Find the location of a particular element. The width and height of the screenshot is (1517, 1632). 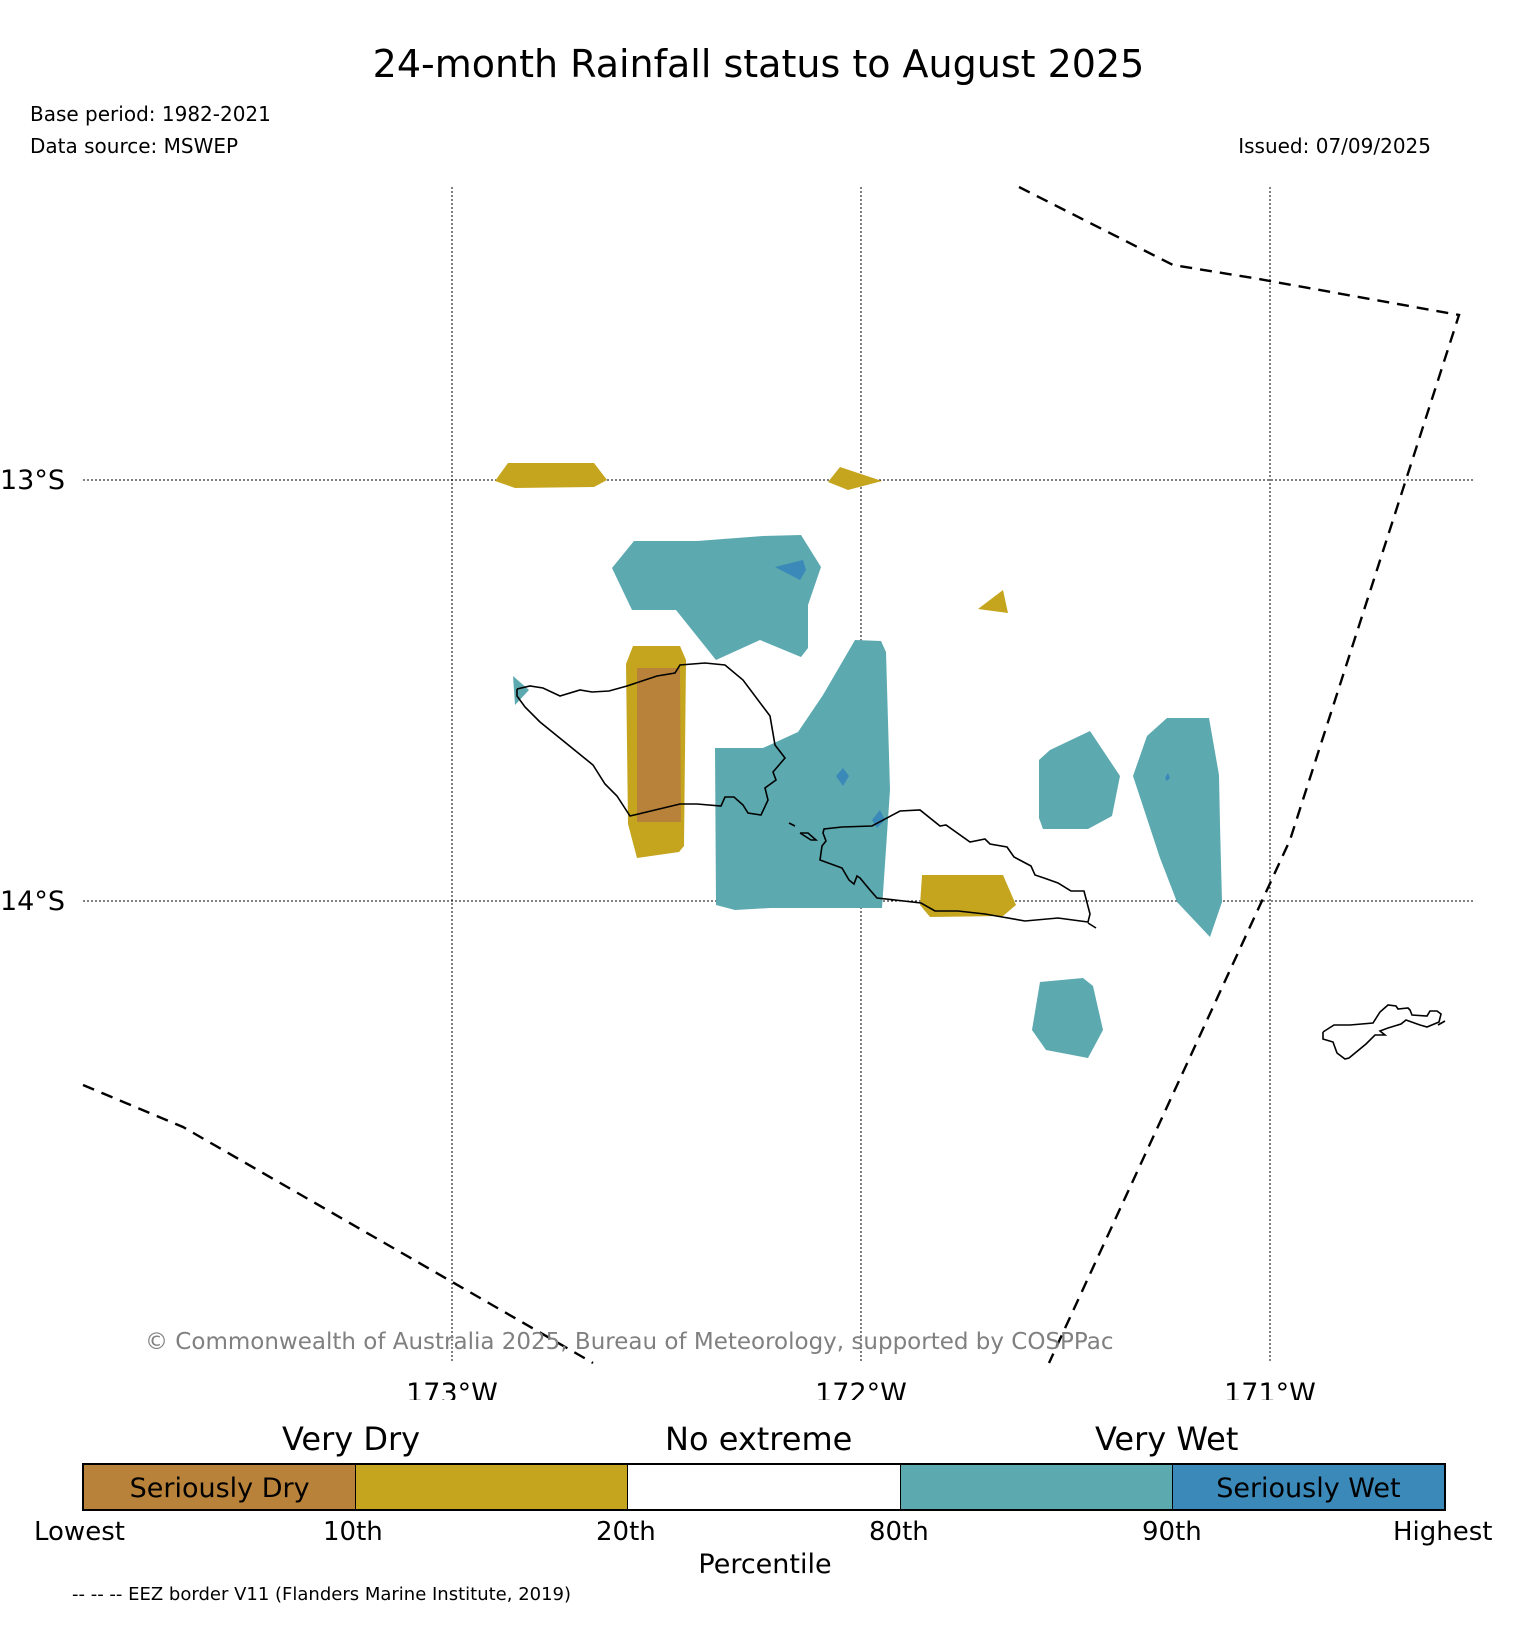

lon-label-172w: 172°W is located at coordinates (861, 1389).